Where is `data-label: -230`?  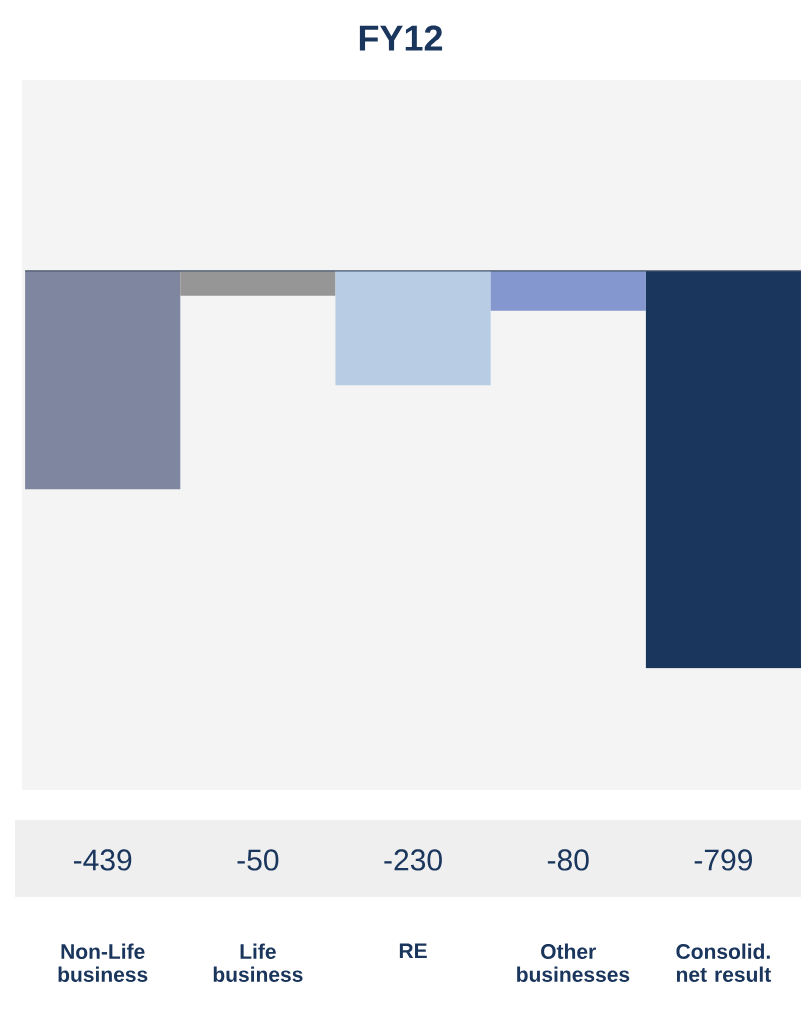 data-label: -230 is located at coordinates (413, 860).